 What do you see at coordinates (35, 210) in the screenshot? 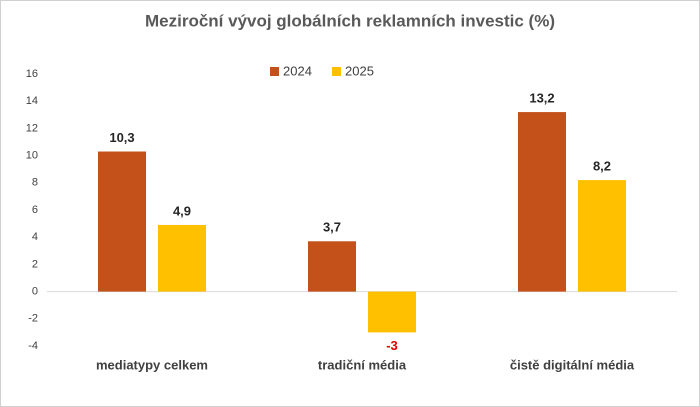
I see `y-tick-label: 6` at bounding box center [35, 210].